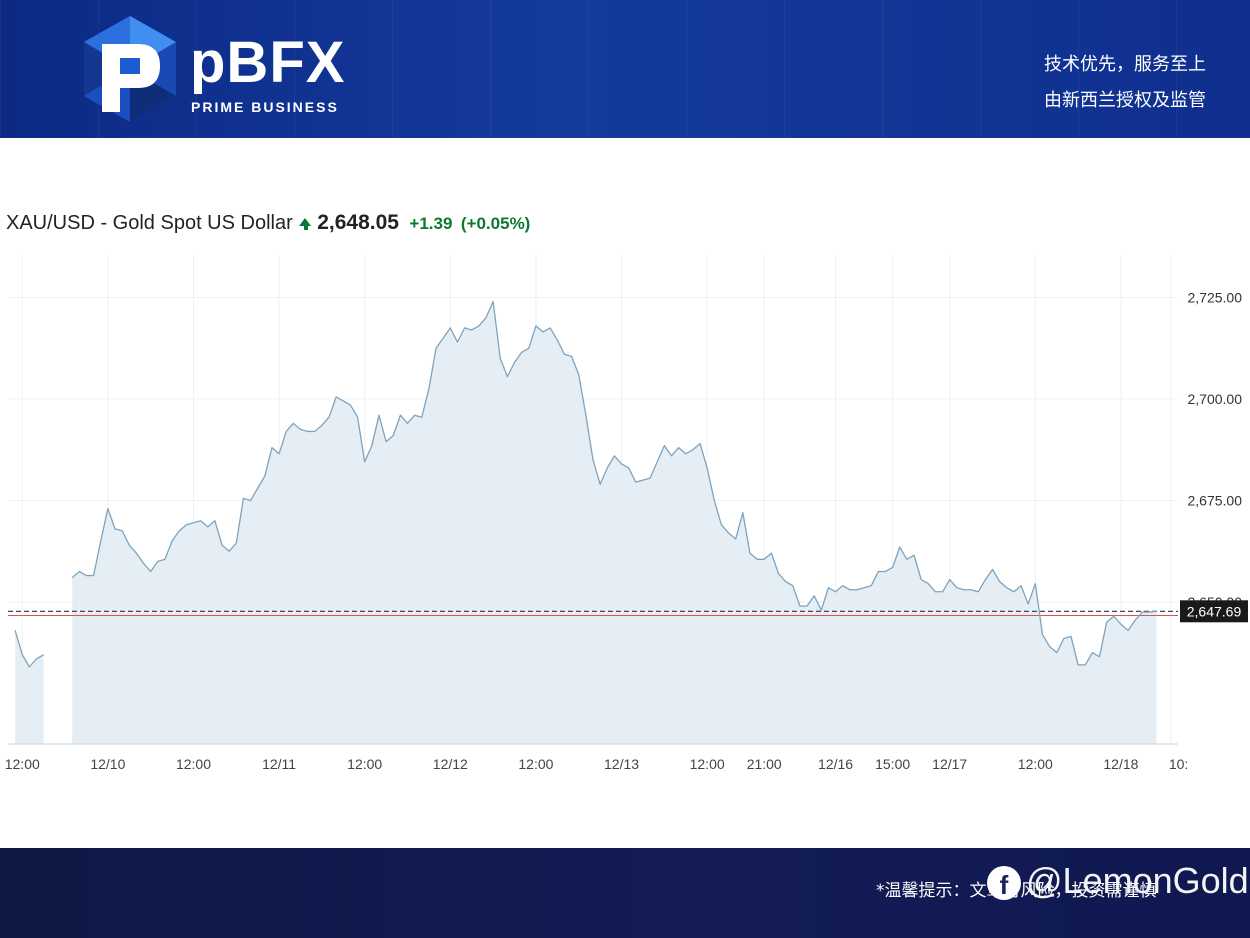  I want to click on price-change: +1.39, so click(431, 223).